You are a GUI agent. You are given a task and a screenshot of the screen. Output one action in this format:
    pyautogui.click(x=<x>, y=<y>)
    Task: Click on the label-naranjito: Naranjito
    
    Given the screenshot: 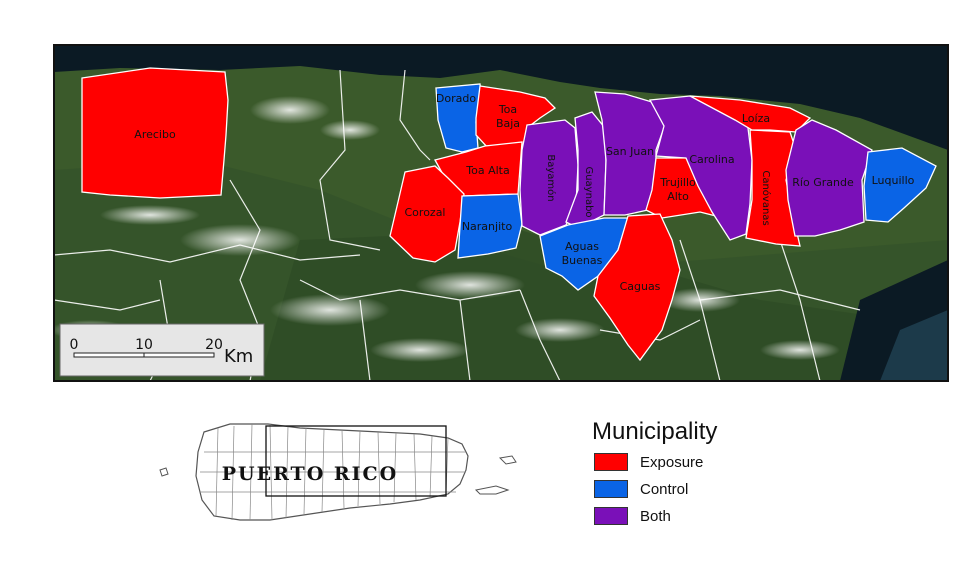 What is the action you would take?
    pyautogui.click(x=487, y=226)
    